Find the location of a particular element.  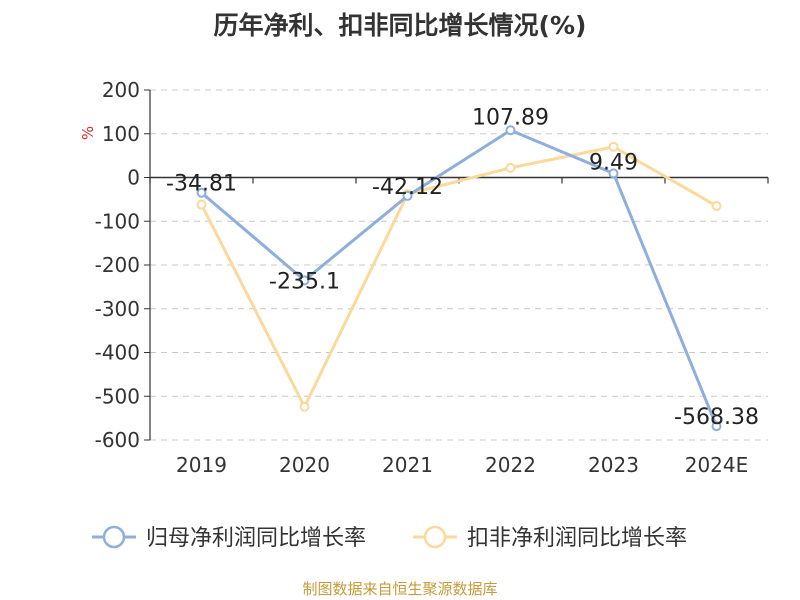

legend-label: 归母净利润同比增长率 is located at coordinates (256, 538).